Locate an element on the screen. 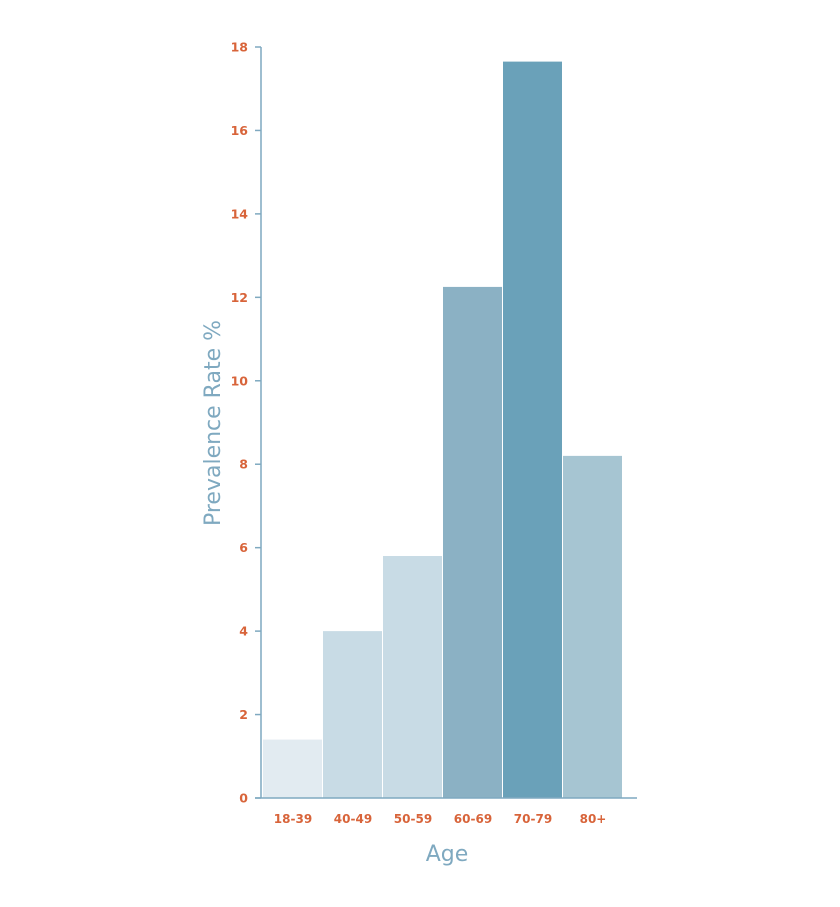 This screenshot has width=840, height=907. x-tick-label: 60-69 is located at coordinates (473, 819).